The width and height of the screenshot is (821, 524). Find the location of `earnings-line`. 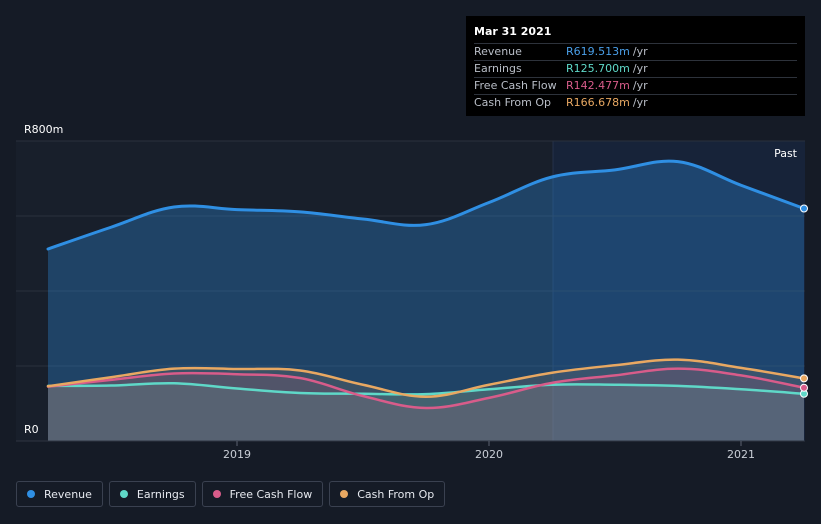

earnings-line is located at coordinates (426, 388).